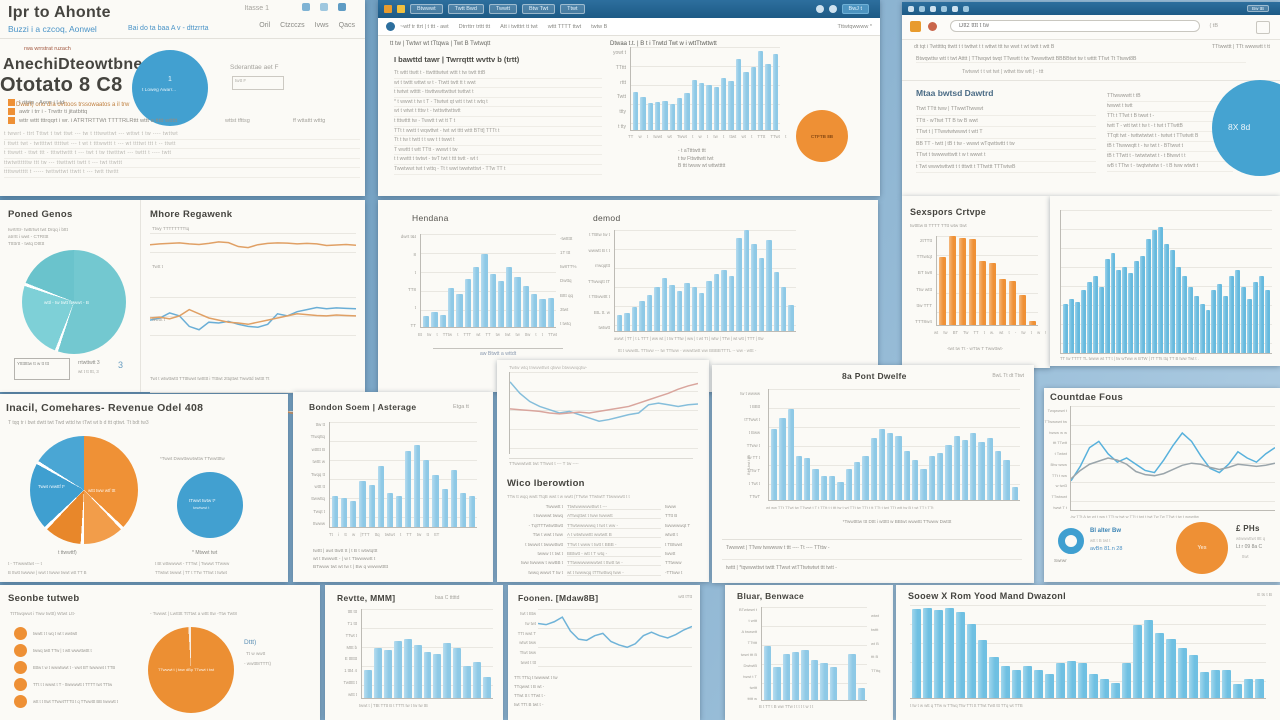 The height and width of the screenshot is (720, 1280). What do you see at coordinates (346, 25) in the screenshot?
I see `header-menu-item: Qacs` at bounding box center [346, 25].